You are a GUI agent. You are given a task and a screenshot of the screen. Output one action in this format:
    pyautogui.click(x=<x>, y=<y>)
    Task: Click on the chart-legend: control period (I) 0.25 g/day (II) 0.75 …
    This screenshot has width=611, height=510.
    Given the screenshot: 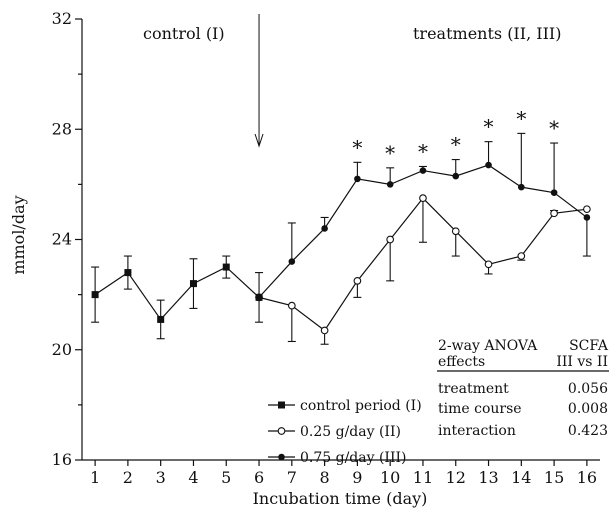 What is the action you would take?
    pyautogui.click(x=345, y=432)
    